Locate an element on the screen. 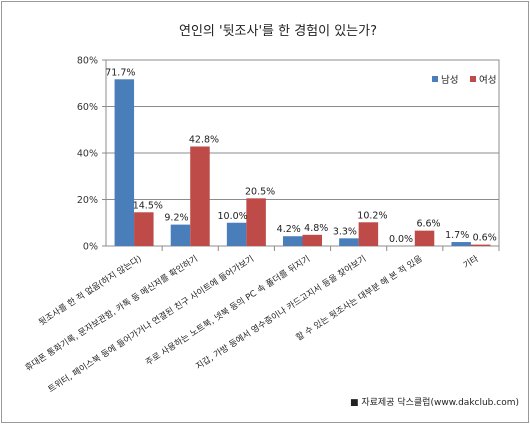 This screenshot has width=530, height=424. source-note: ■ 자료제공 닥스클럽(www.dakclub.com) is located at coordinates (434, 402).